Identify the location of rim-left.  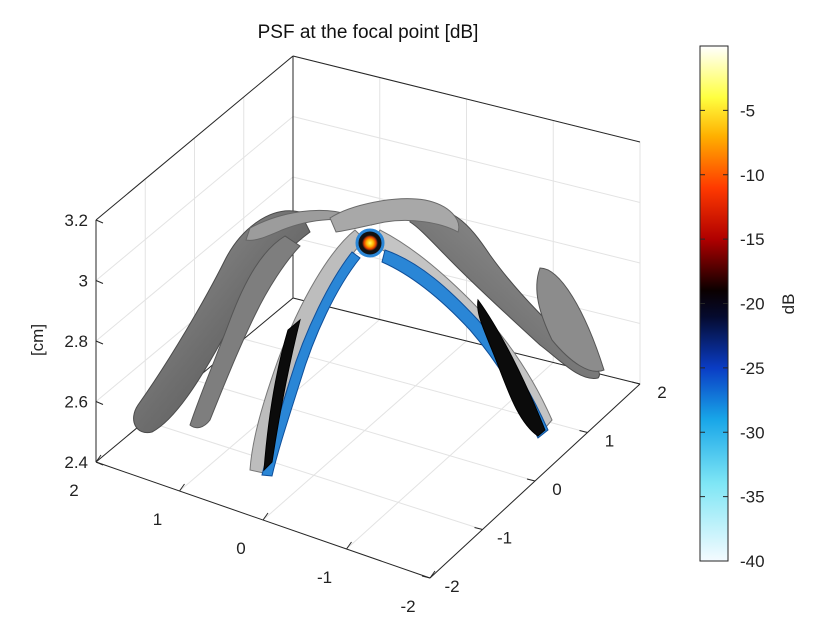
(311, 364).